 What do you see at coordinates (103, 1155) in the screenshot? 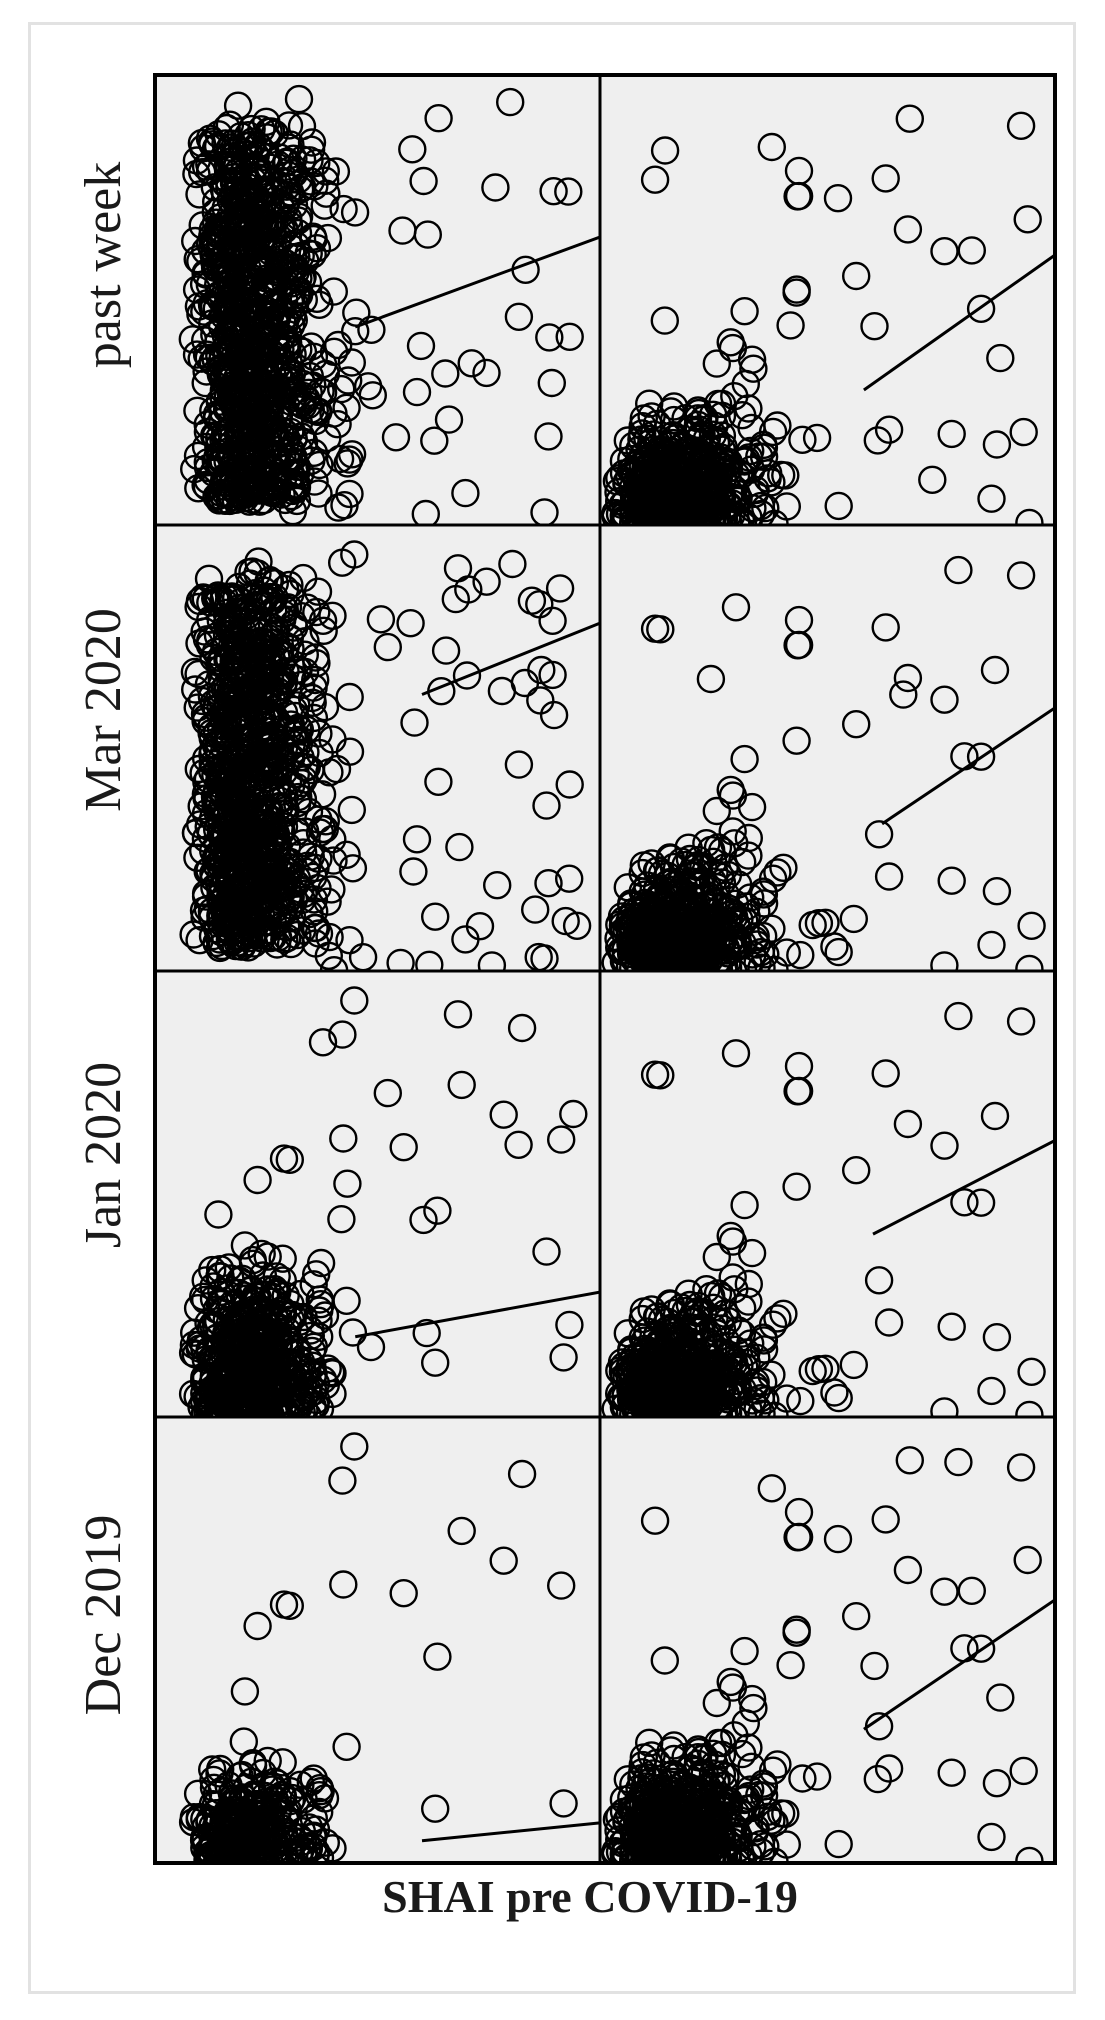
I see `row-label-3: Jan 2020` at bounding box center [103, 1155].